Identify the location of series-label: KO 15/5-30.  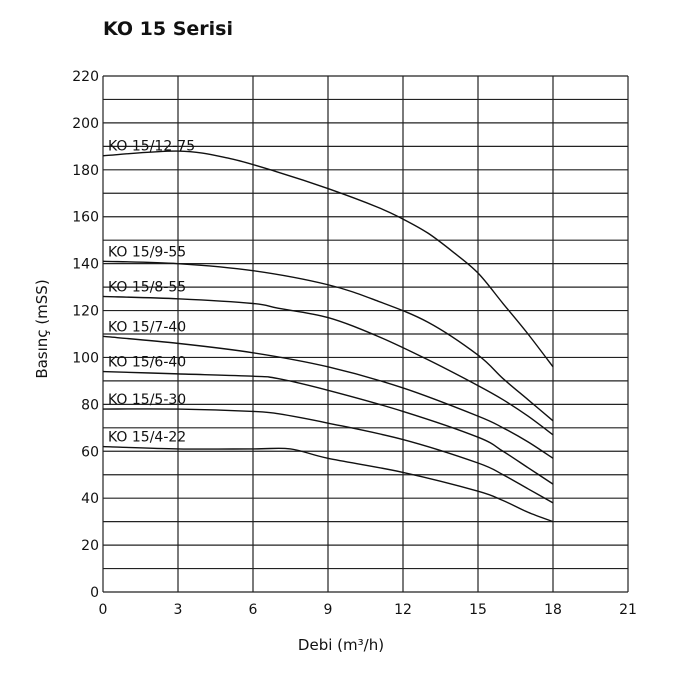
(147, 400).